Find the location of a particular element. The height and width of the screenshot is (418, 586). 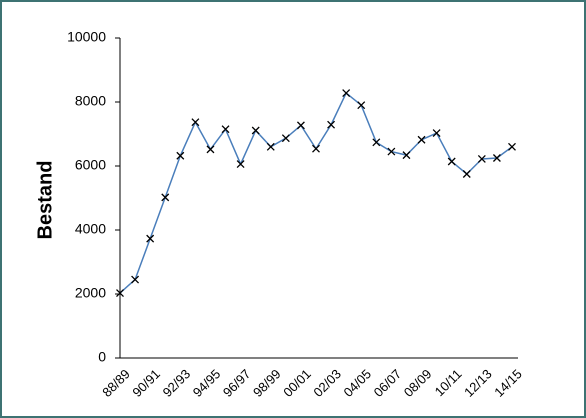

y-tick-label: 4000 is located at coordinates (90, 229).